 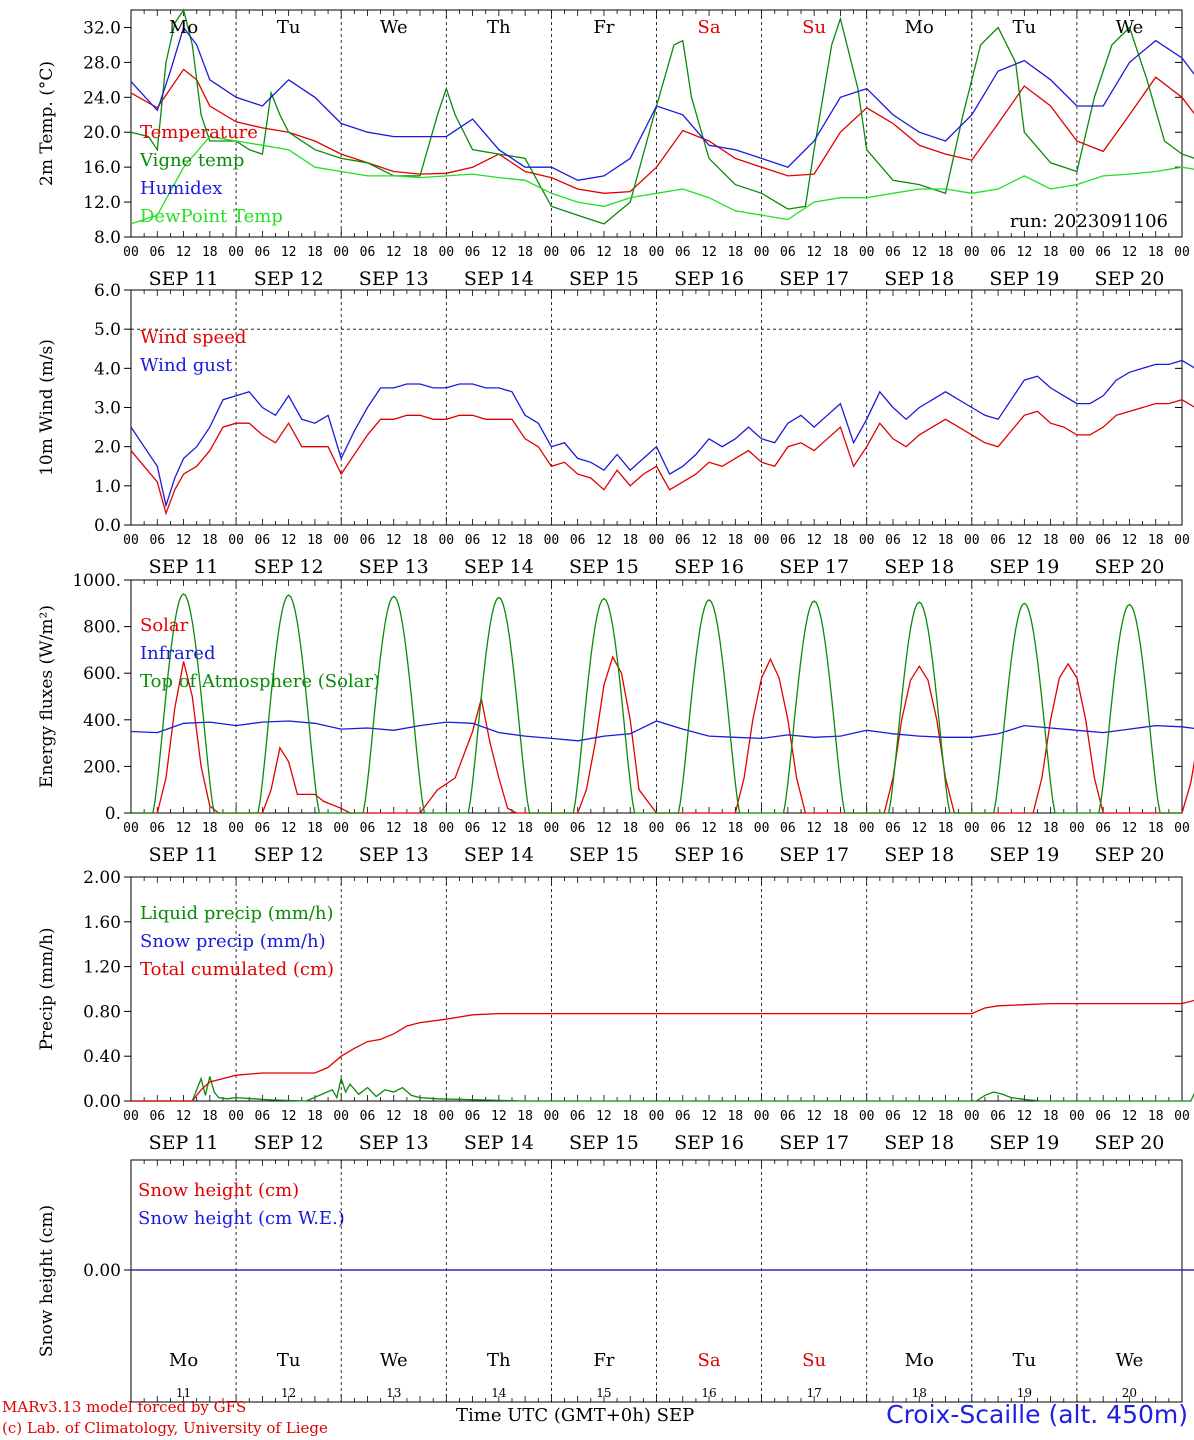 What do you see at coordinates (193, 337) in the screenshot?
I see `legend-entry: Wind speed` at bounding box center [193, 337].